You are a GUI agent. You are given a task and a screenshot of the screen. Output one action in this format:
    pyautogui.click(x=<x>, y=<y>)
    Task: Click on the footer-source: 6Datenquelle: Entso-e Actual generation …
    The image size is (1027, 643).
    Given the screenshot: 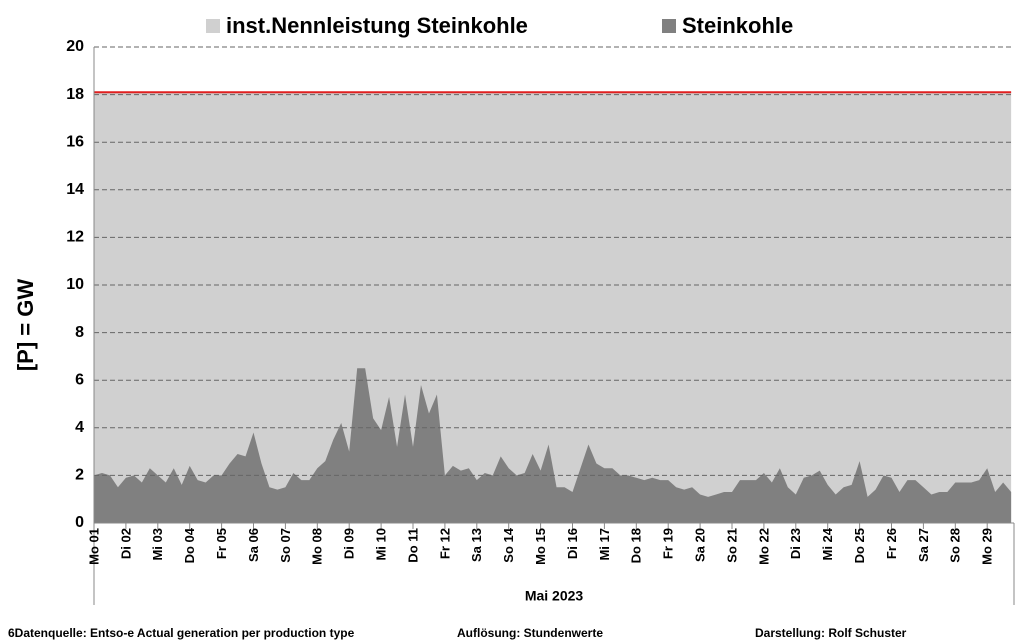 What is the action you would take?
    pyautogui.click(x=181, y=633)
    